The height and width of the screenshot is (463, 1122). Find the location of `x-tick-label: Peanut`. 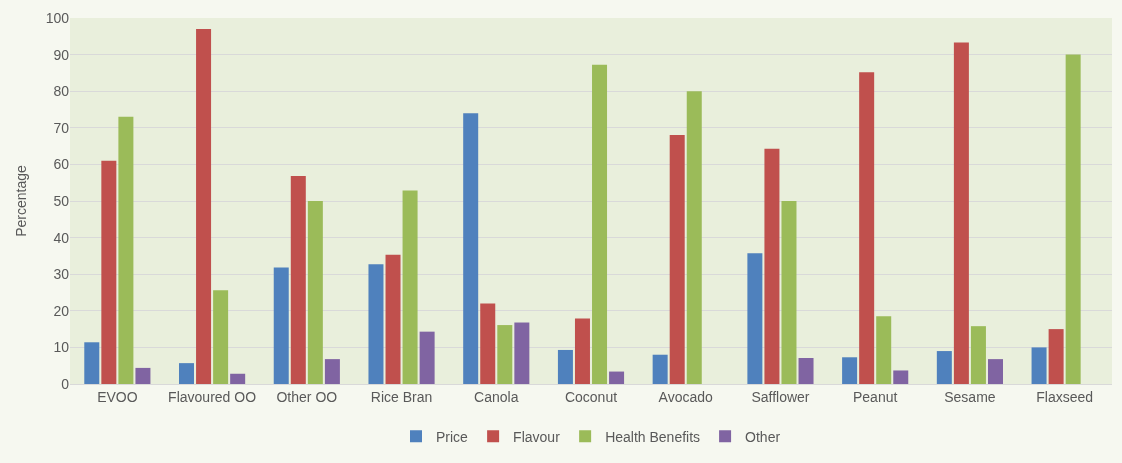

x-tick-label: Peanut is located at coordinates (875, 396).